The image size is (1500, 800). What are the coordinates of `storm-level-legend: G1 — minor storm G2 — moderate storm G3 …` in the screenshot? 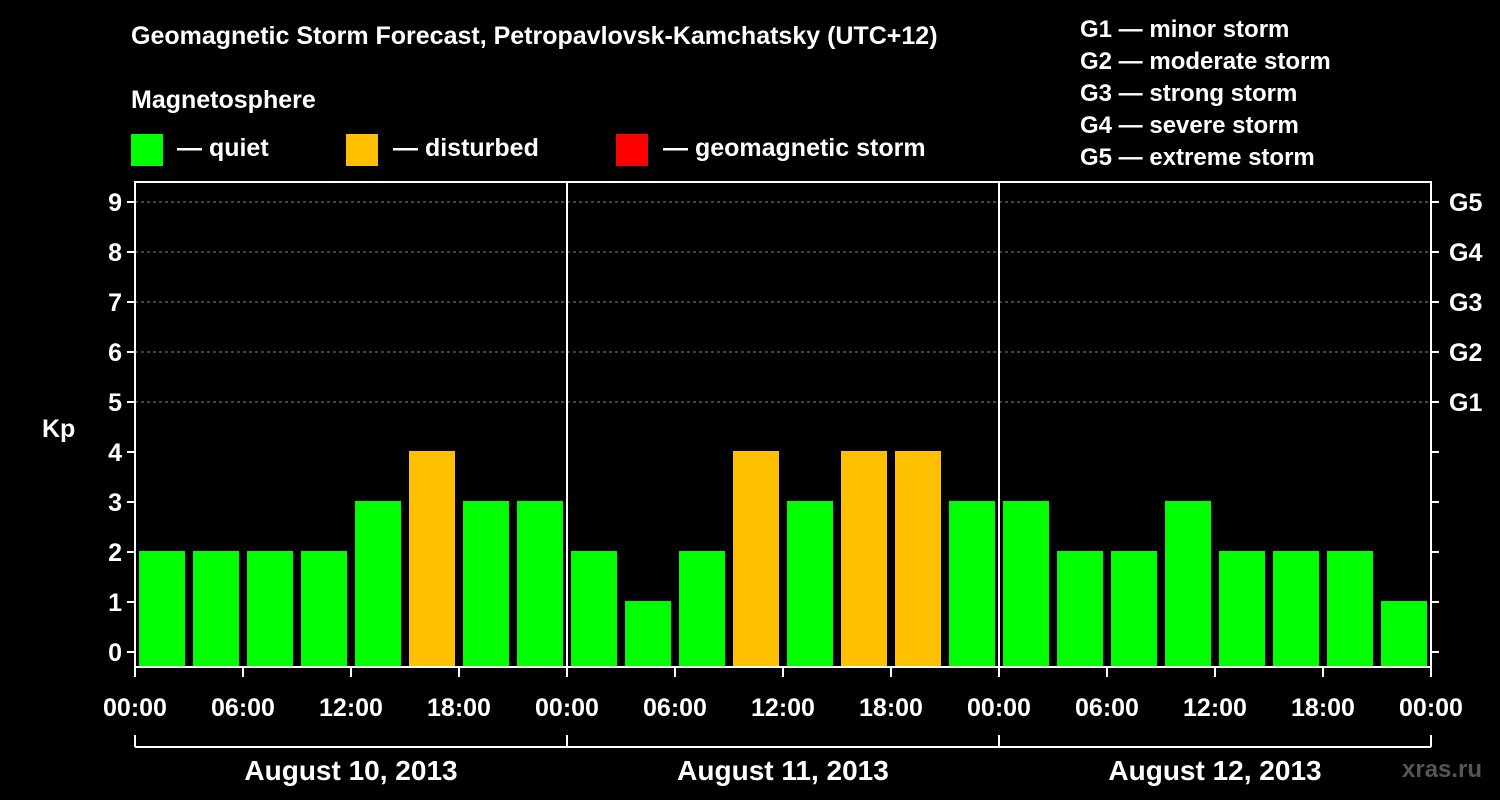 It's located at (1205, 94).